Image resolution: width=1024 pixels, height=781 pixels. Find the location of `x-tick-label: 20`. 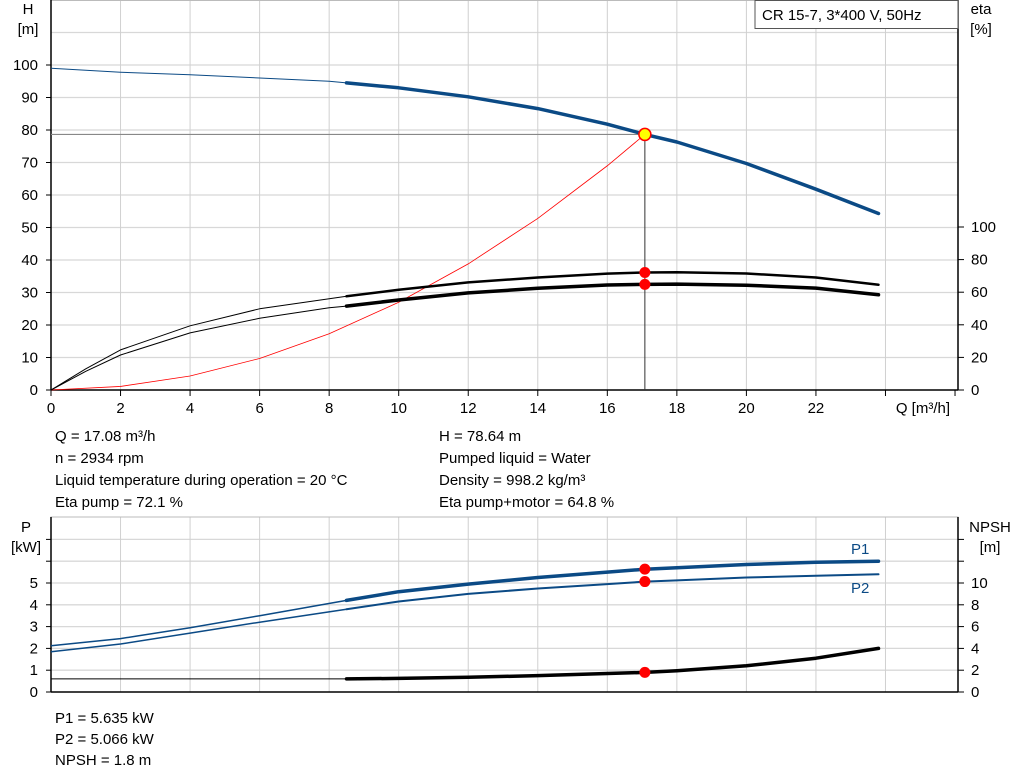

x-tick-label: 20 is located at coordinates (746, 408).